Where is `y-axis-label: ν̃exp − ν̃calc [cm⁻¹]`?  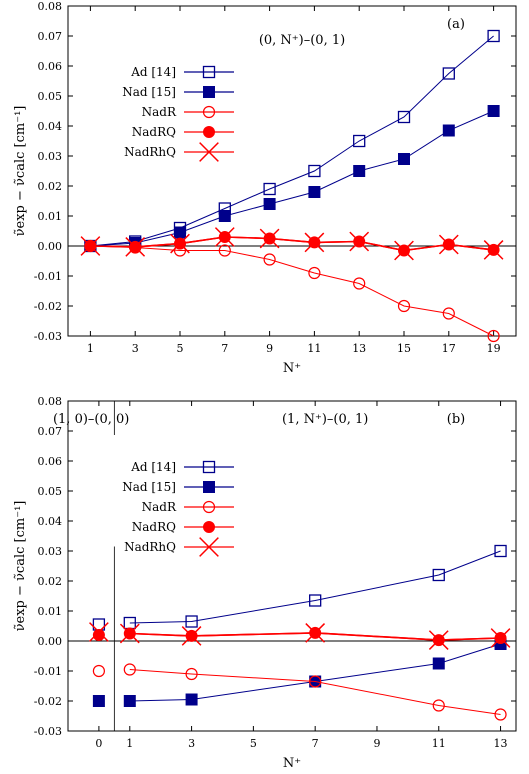 y-axis-label: ν̃exp − ν̃calc [cm⁻¹] is located at coordinates (20, 566).